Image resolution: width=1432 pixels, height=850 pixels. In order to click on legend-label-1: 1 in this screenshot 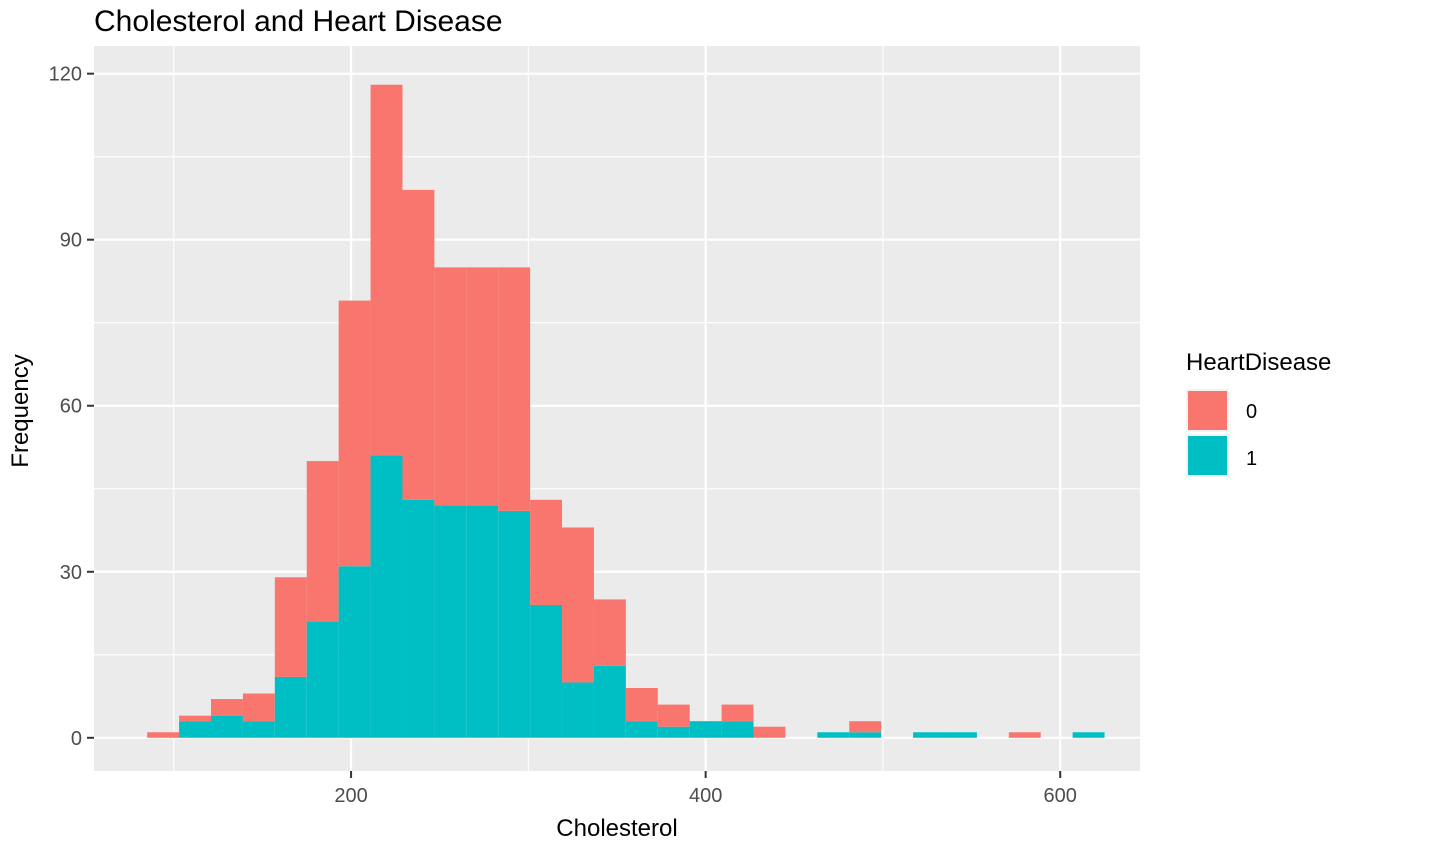, I will do `click(1251, 459)`.